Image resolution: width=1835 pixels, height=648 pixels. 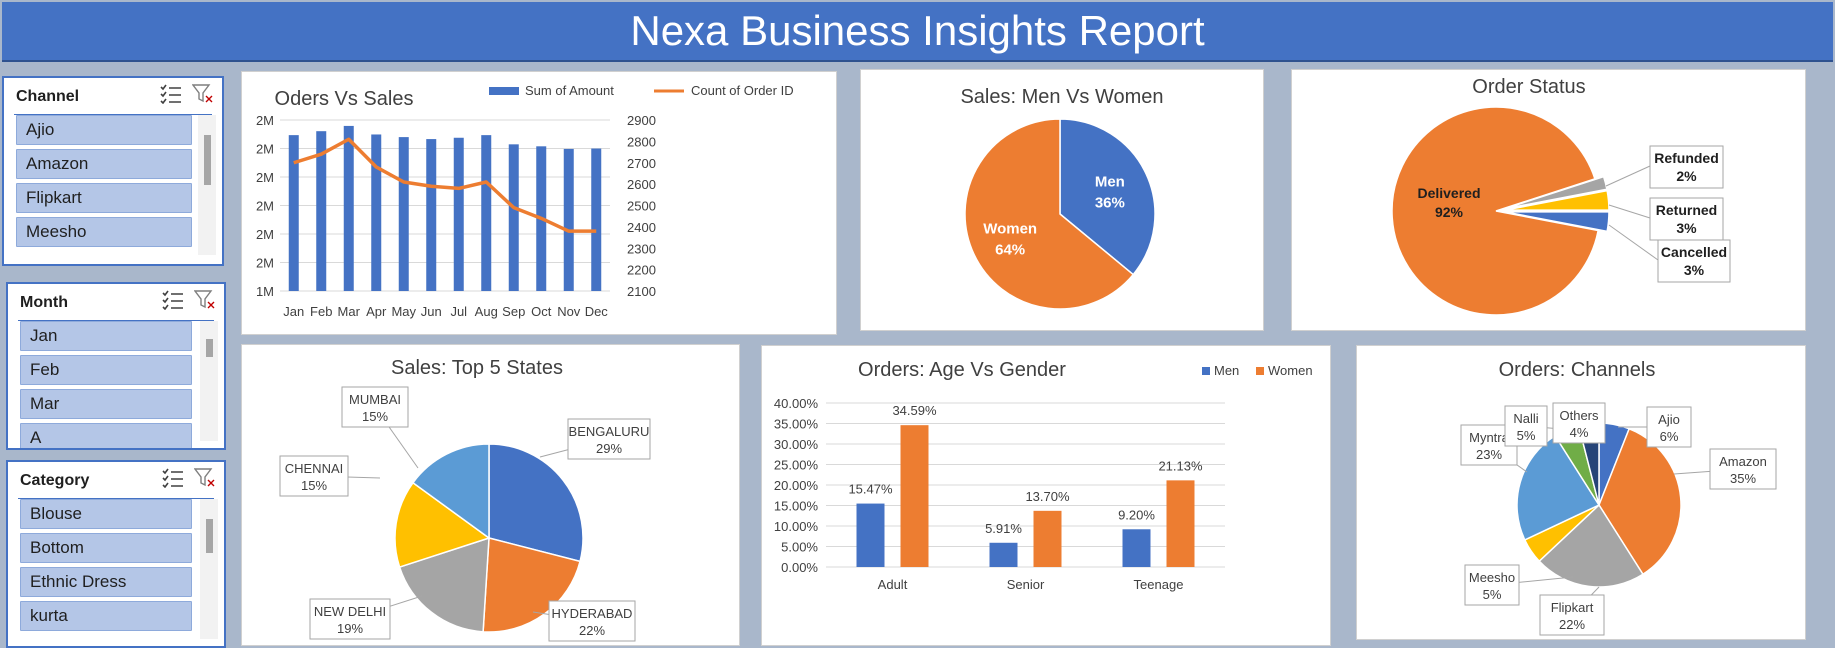 I want to click on data-label: 13.70%, so click(x=1047, y=496).